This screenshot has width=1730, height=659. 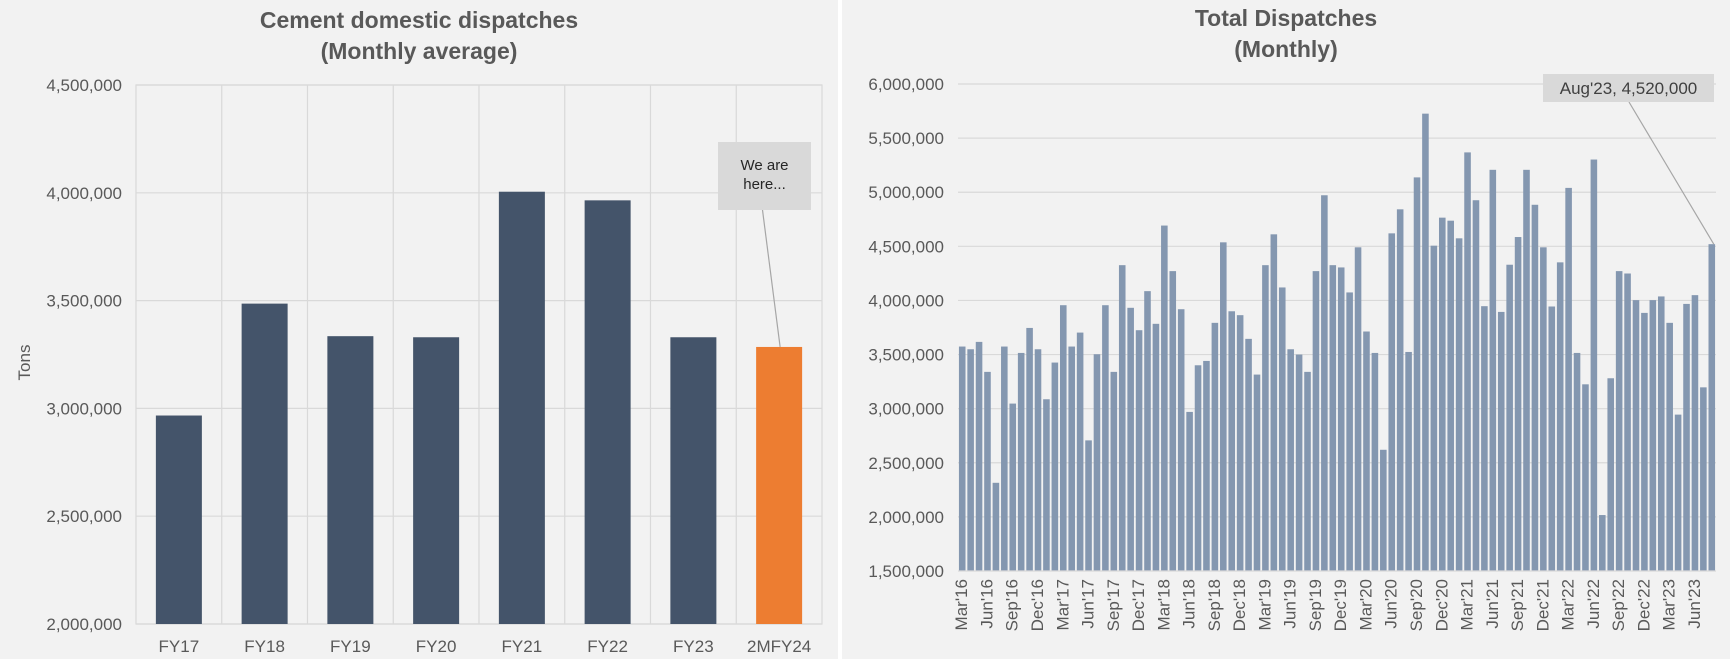 I want to click on left-bar-fy20, so click(x=436, y=480).